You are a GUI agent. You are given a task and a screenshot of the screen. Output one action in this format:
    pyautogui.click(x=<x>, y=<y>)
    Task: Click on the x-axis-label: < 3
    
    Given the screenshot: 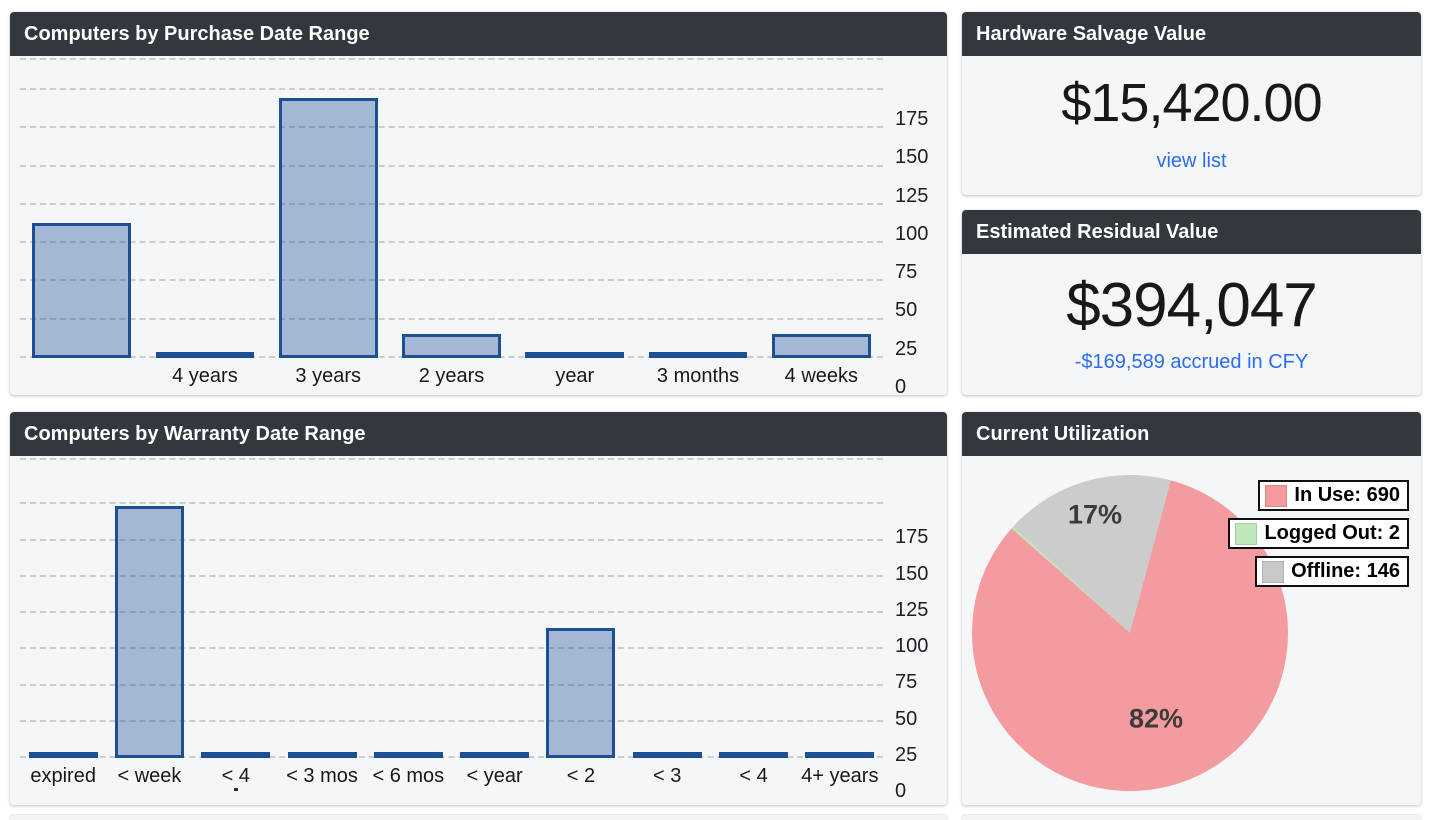 What is the action you would take?
    pyautogui.click(x=667, y=776)
    